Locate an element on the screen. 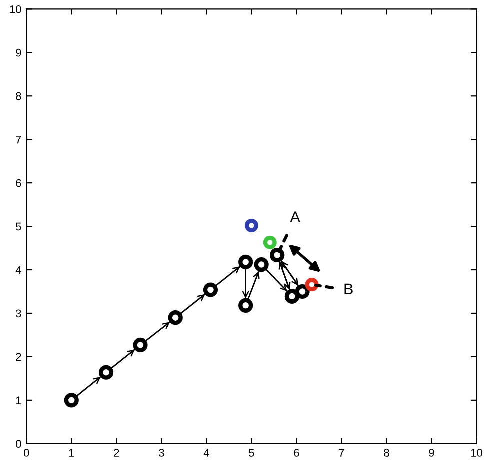  x-tick-label: 4 is located at coordinates (207, 453).